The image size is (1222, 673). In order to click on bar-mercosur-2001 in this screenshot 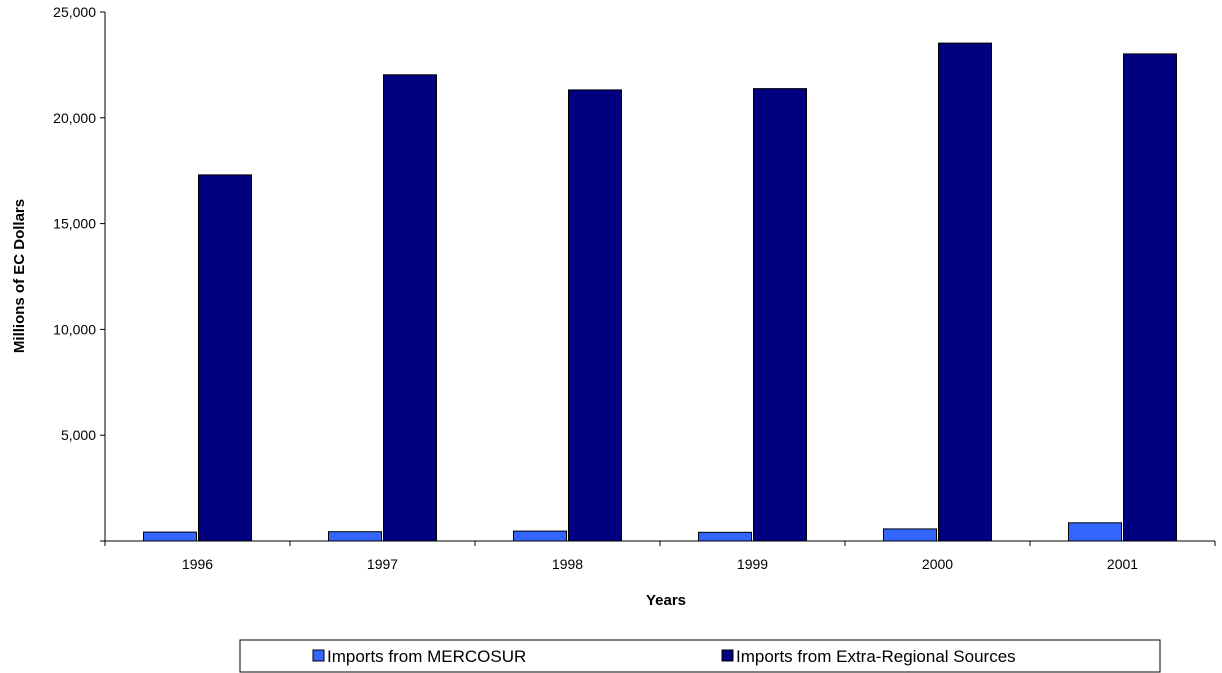, I will do `click(1095, 532)`.